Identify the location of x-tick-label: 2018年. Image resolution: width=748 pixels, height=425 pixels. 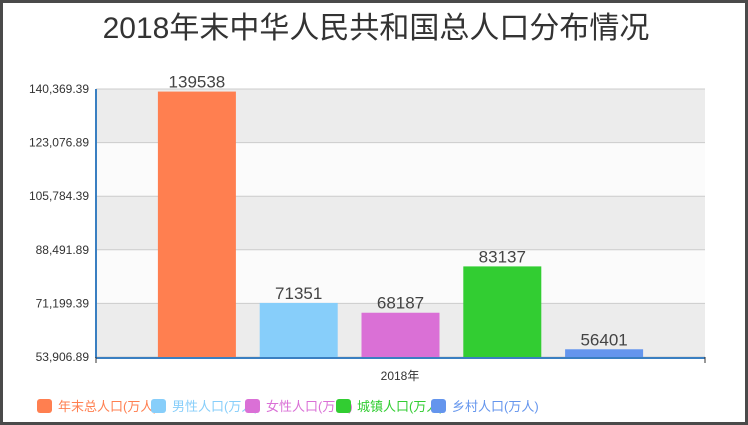
(400, 376).